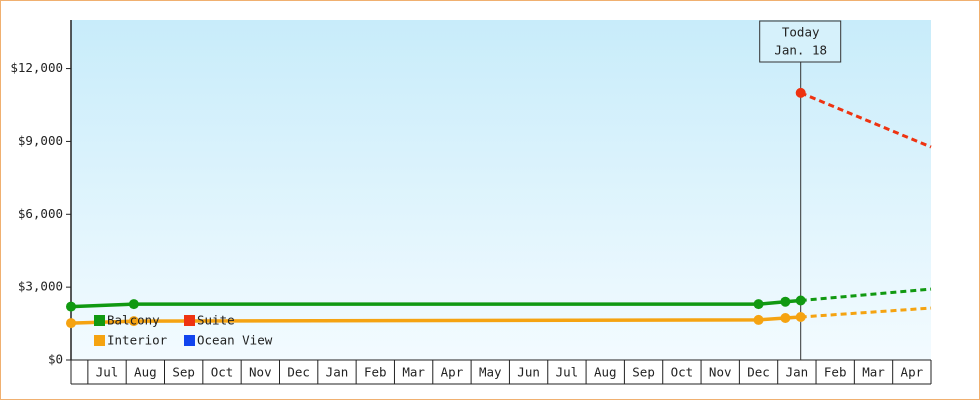 The width and height of the screenshot is (980, 400). Describe the element at coordinates (55, 359) in the screenshot. I see `y-tick-label: $0` at that location.